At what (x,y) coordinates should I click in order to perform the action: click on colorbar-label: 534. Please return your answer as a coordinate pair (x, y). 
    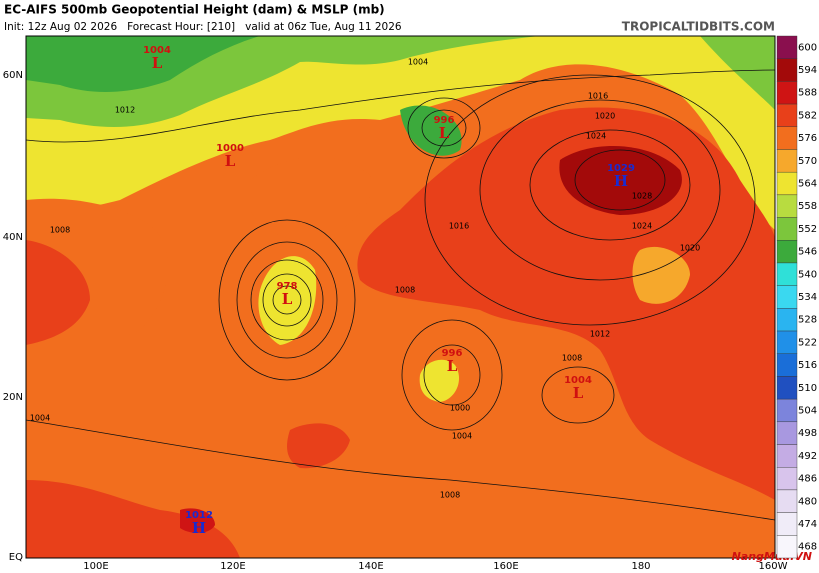
    Looking at the image, I should click on (807, 297).